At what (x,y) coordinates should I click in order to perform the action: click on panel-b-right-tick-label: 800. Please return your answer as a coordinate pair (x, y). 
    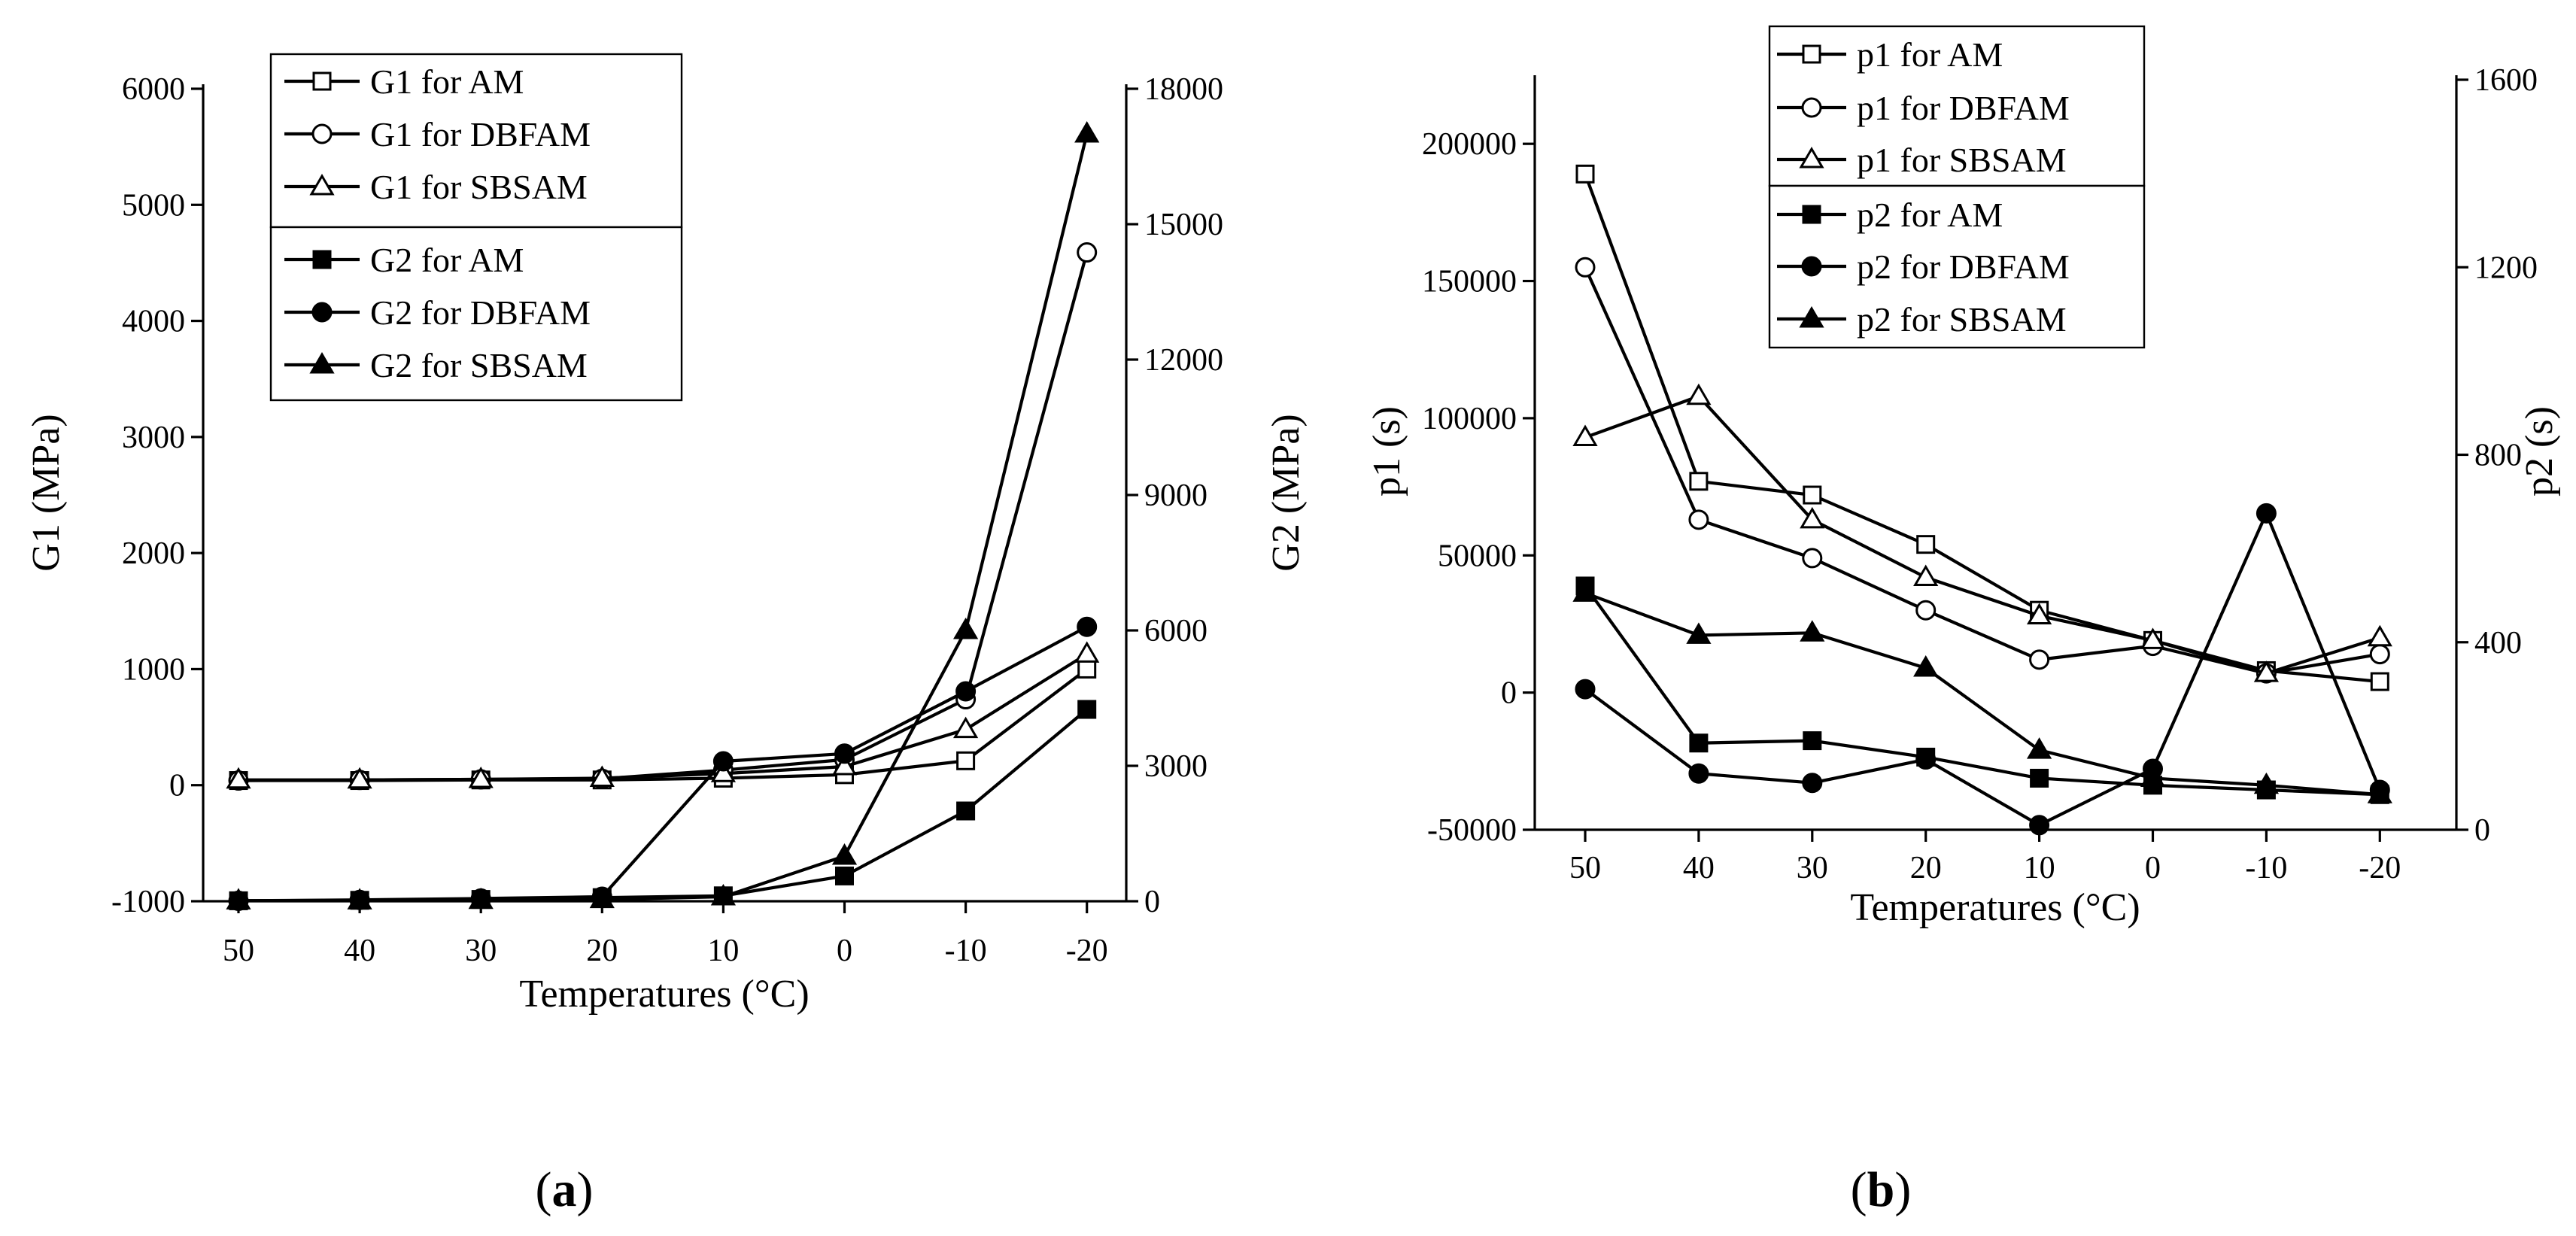
    Looking at the image, I should click on (2498, 456).